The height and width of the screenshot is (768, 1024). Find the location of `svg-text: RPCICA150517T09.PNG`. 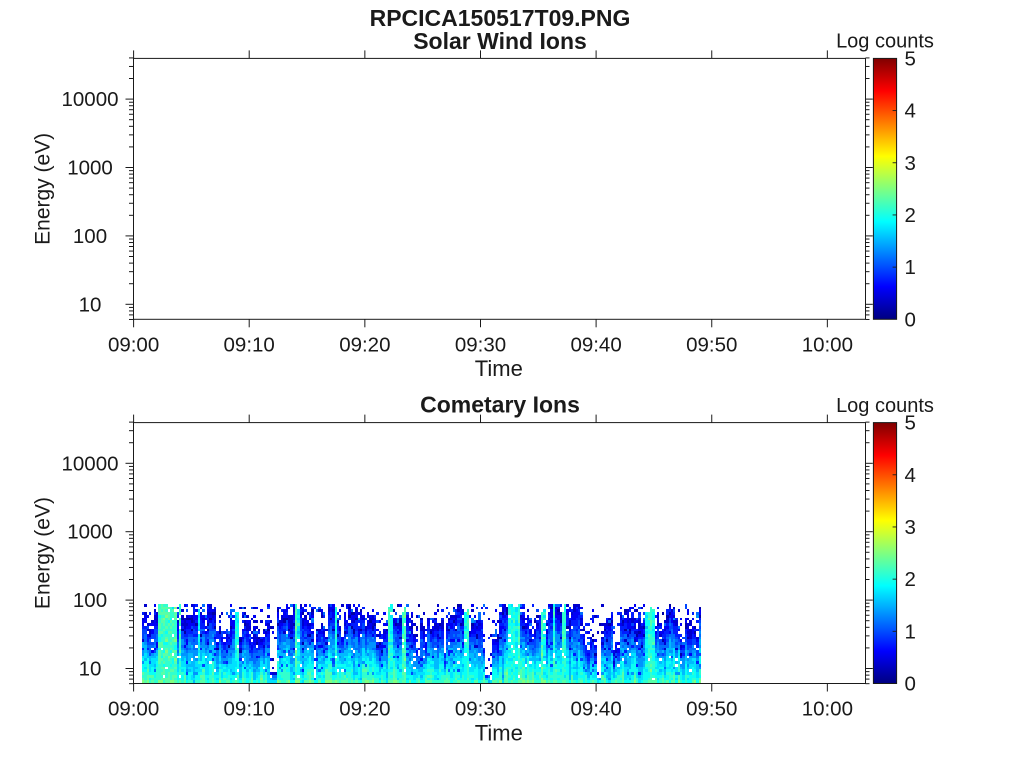

svg-text: RPCICA150517T09.PNG is located at coordinates (500, 18).